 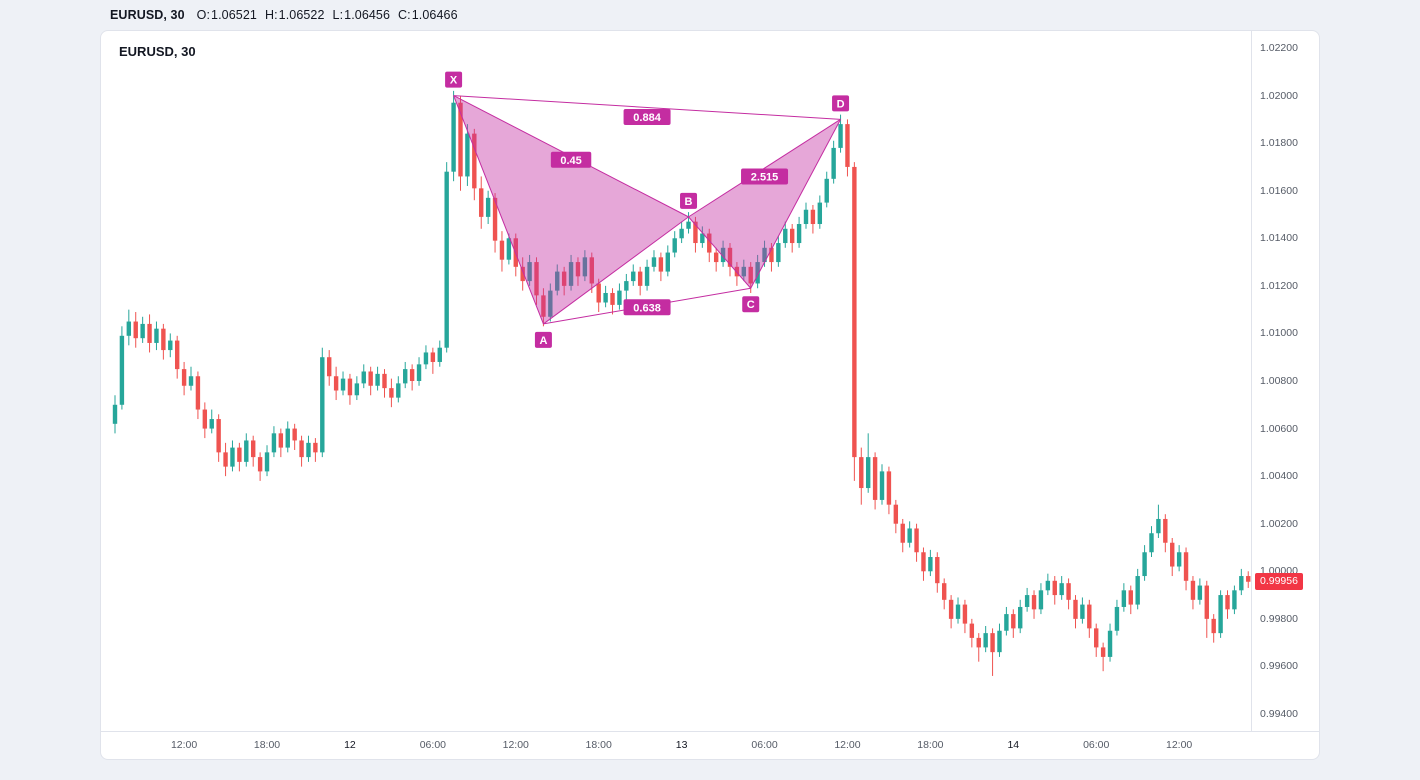 I want to click on ohlc-key: L:, so click(x=338, y=15).